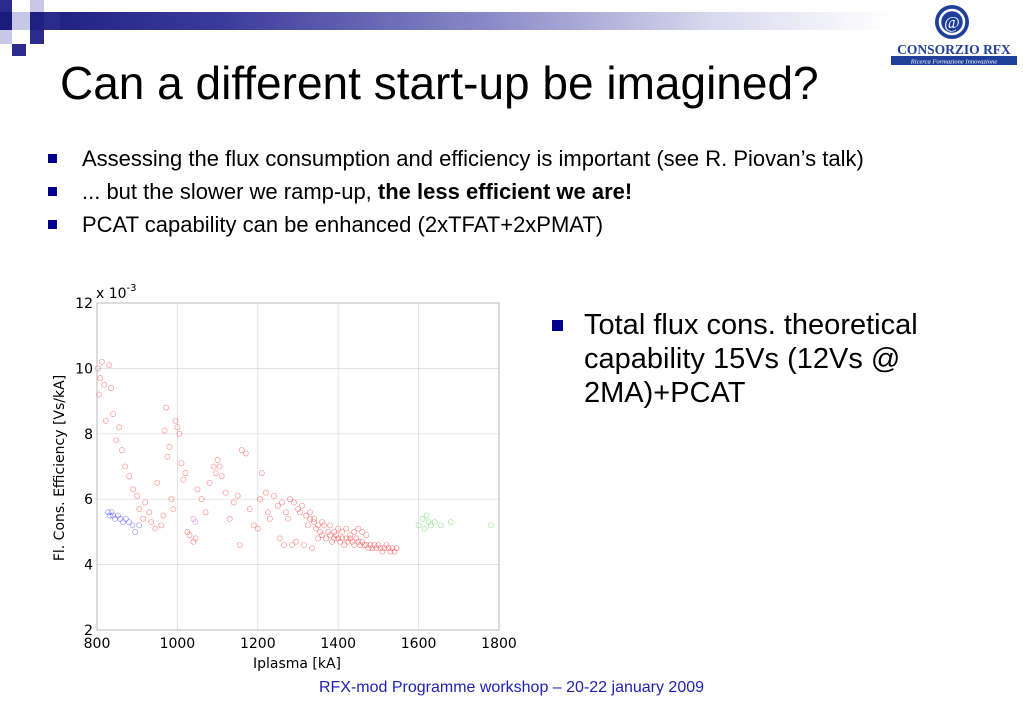 The height and width of the screenshot is (708, 1023). What do you see at coordinates (499, 644) in the screenshot?
I see `x-tick-label: 1800` at bounding box center [499, 644].